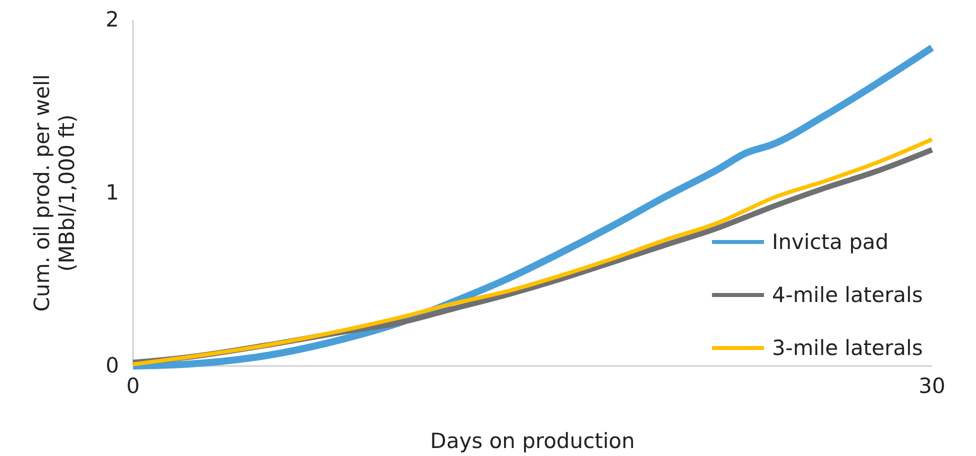  What do you see at coordinates (847, 348) in the screenshot?
I see `legend-label: 3-mile laterals` at bounding box center [847, 348].